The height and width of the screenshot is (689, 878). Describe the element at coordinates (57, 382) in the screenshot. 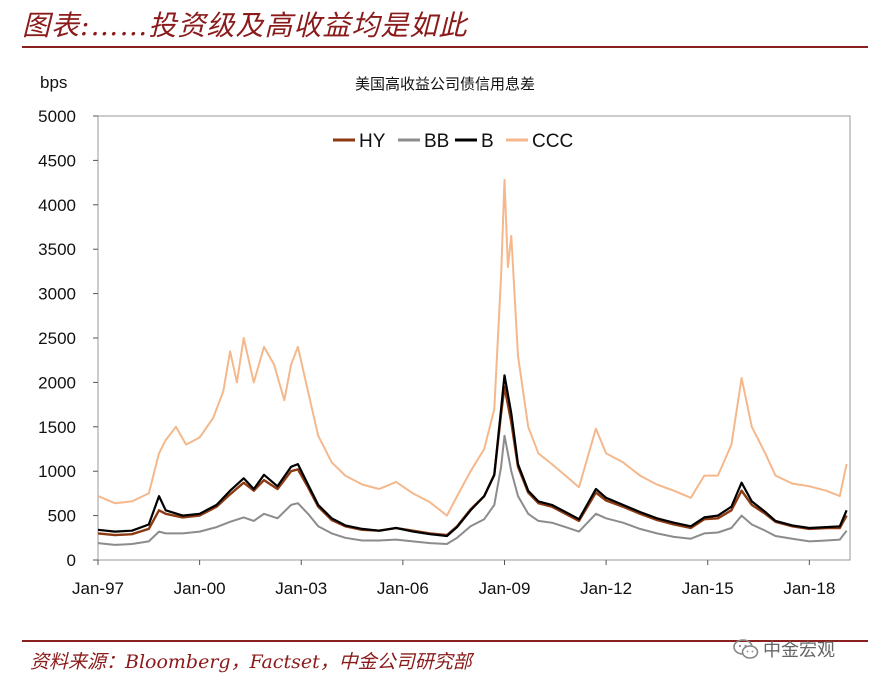

I see `y-tick-label: 2000` at that location.